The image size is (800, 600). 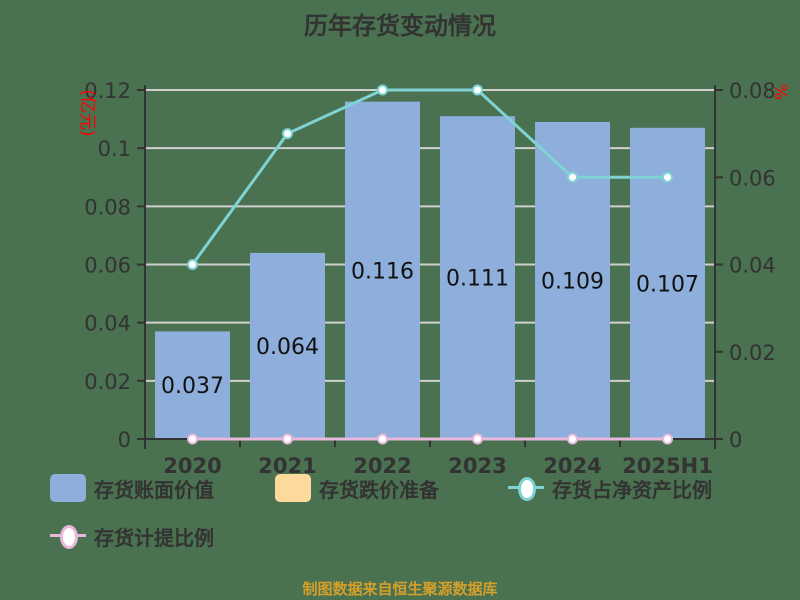 What do you see at coordinates (667, 284) in the screenshot?
I see `bar-value-label: 0.107` at bounding box center [667, 284].